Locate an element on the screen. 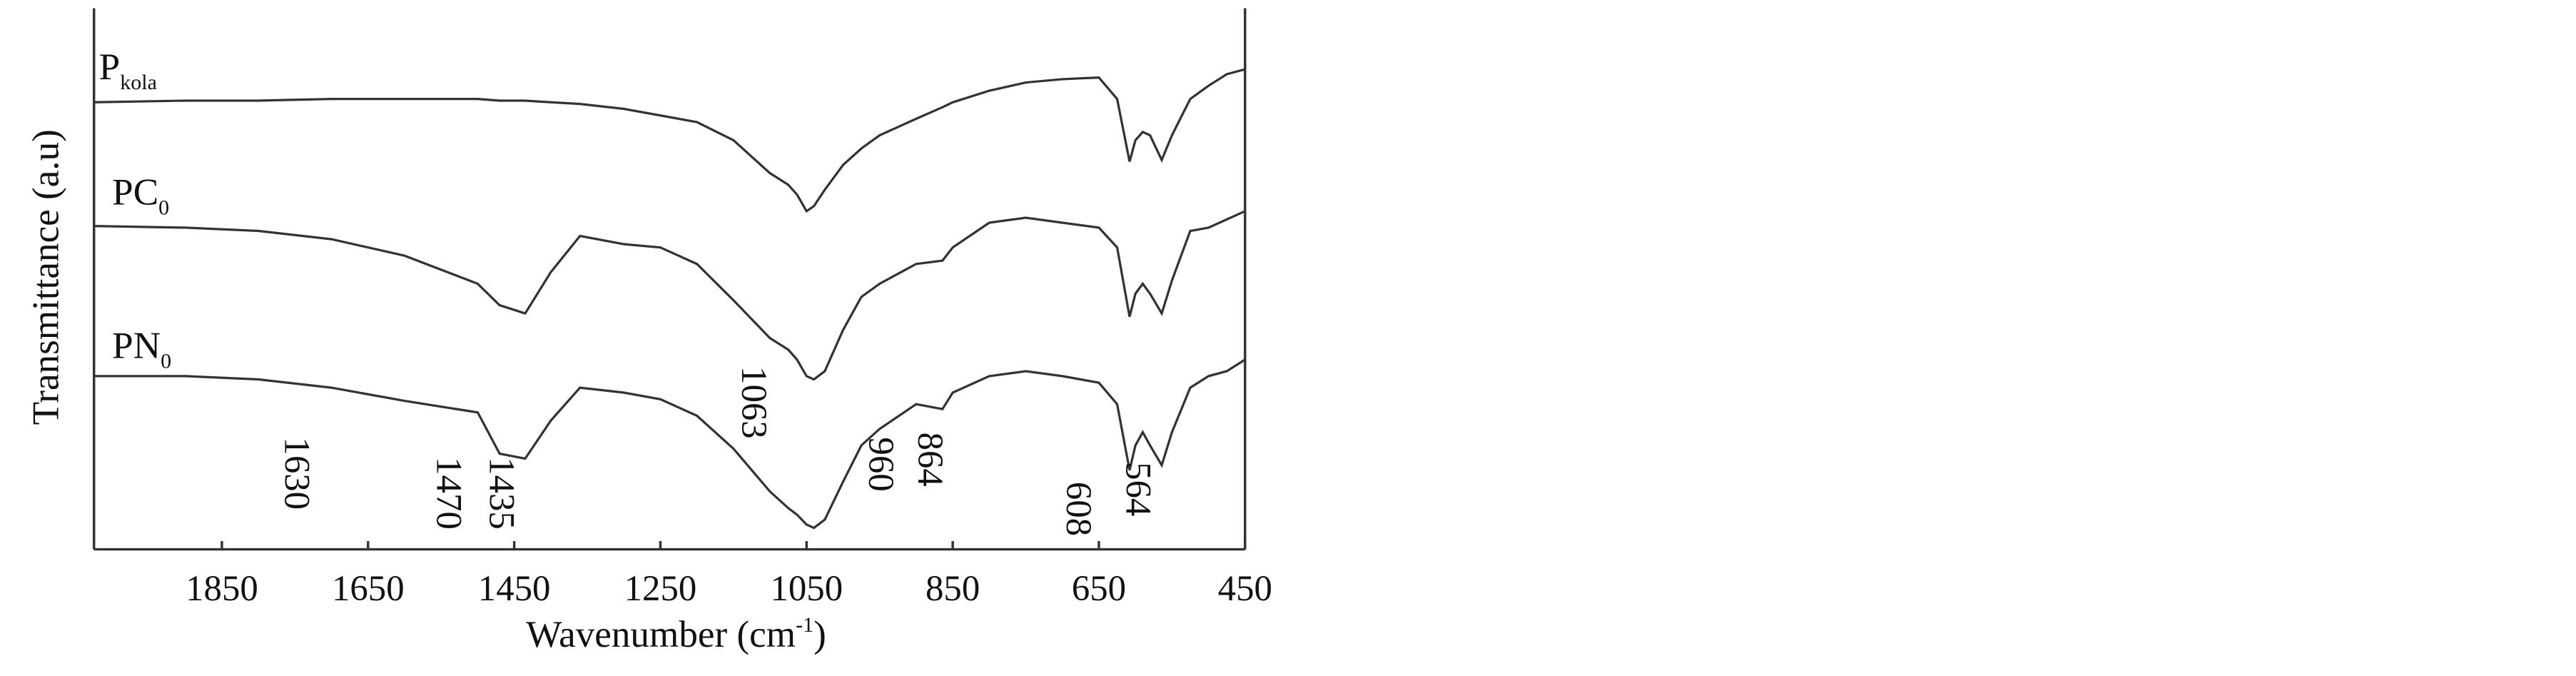 Image resolution: width=2576 pixels, height=676 pixels. peak-annotation: 960 is located at coordinates (881, 464).